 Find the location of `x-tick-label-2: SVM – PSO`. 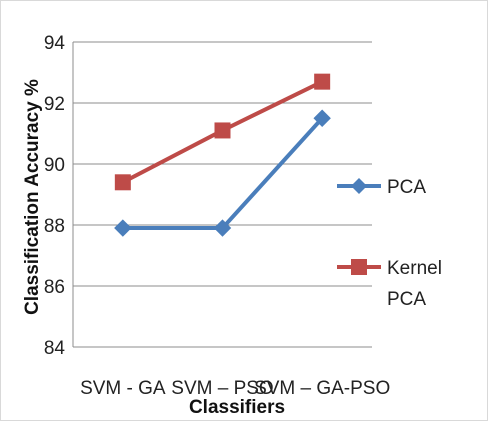

x-tick-label-2: SVM – PSO is located at coordinates (222, 388).